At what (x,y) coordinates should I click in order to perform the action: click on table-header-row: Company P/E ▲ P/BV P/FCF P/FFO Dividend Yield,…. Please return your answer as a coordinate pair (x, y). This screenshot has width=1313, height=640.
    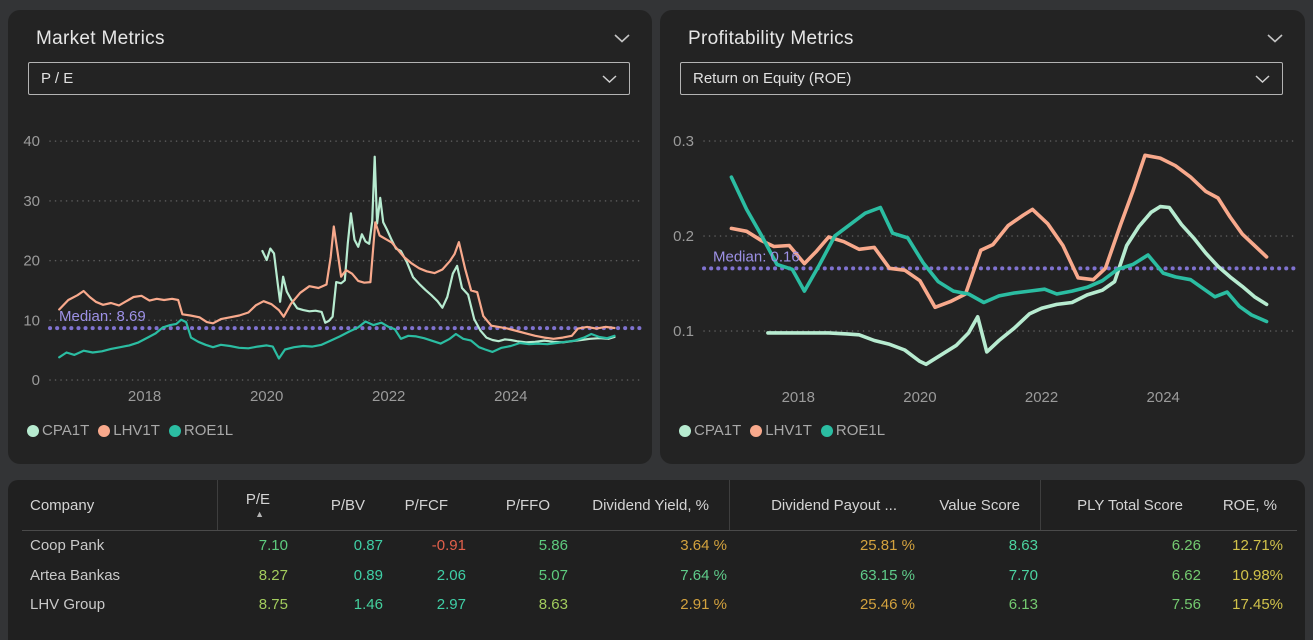
    Looking at the image, I should click on (659, 505).